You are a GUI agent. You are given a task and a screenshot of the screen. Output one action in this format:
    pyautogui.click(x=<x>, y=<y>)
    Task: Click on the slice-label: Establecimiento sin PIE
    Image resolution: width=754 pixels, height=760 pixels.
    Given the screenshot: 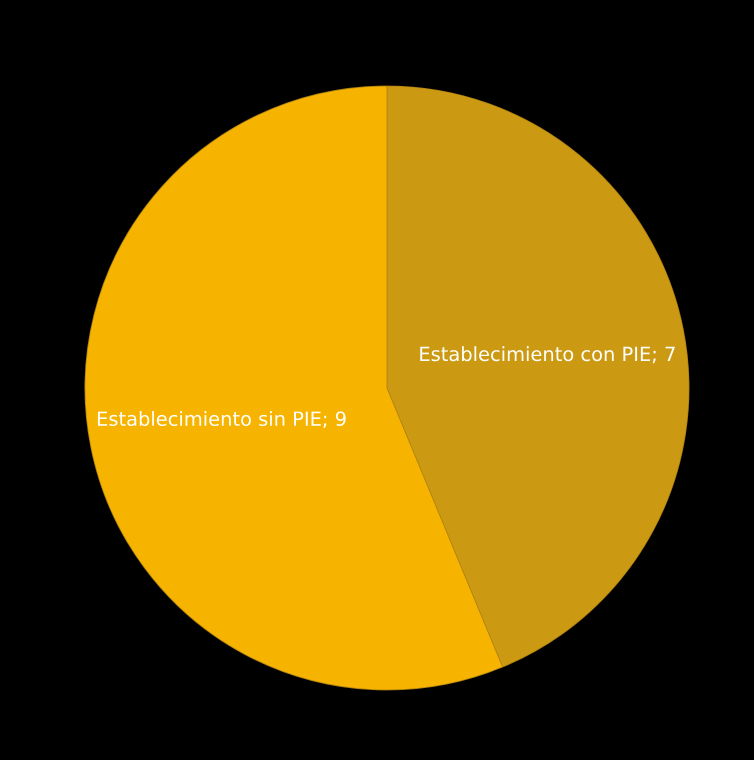 What is the action you would take?
    pyautogui.click(x=209, y=418)
    